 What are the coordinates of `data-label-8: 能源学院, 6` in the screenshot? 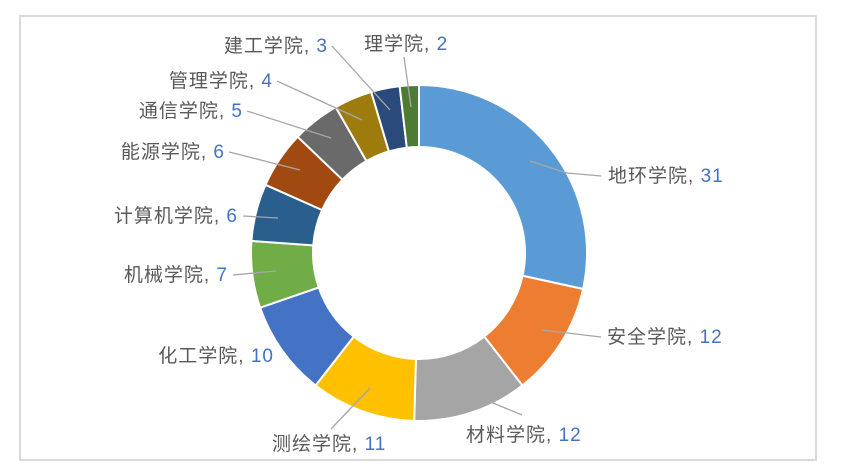 It's located at (173, 152).